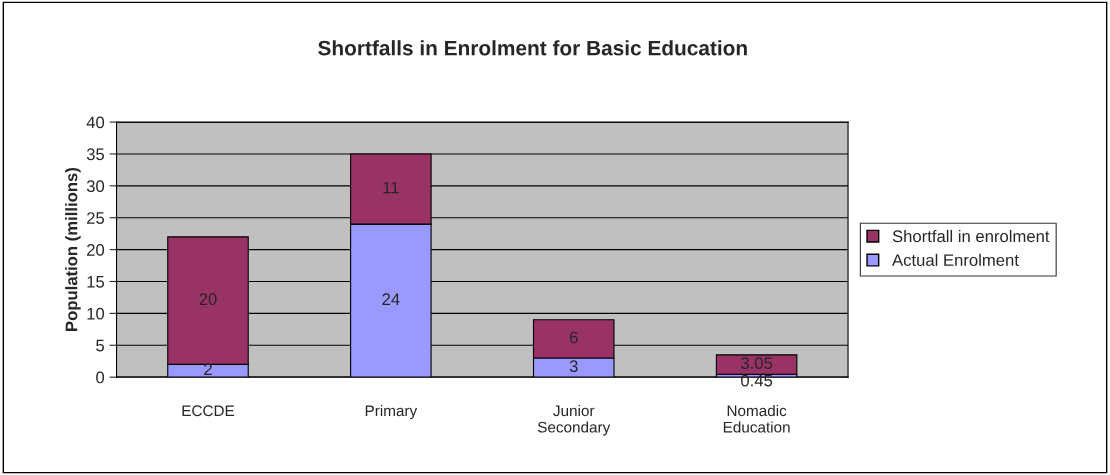 Image resolution: width=1110 pixels, height=475 pixels. What do you see at coordinates (95, 154) in the screenshot?
I see `y-tick-label: 35` at bounding box center [95, 154].